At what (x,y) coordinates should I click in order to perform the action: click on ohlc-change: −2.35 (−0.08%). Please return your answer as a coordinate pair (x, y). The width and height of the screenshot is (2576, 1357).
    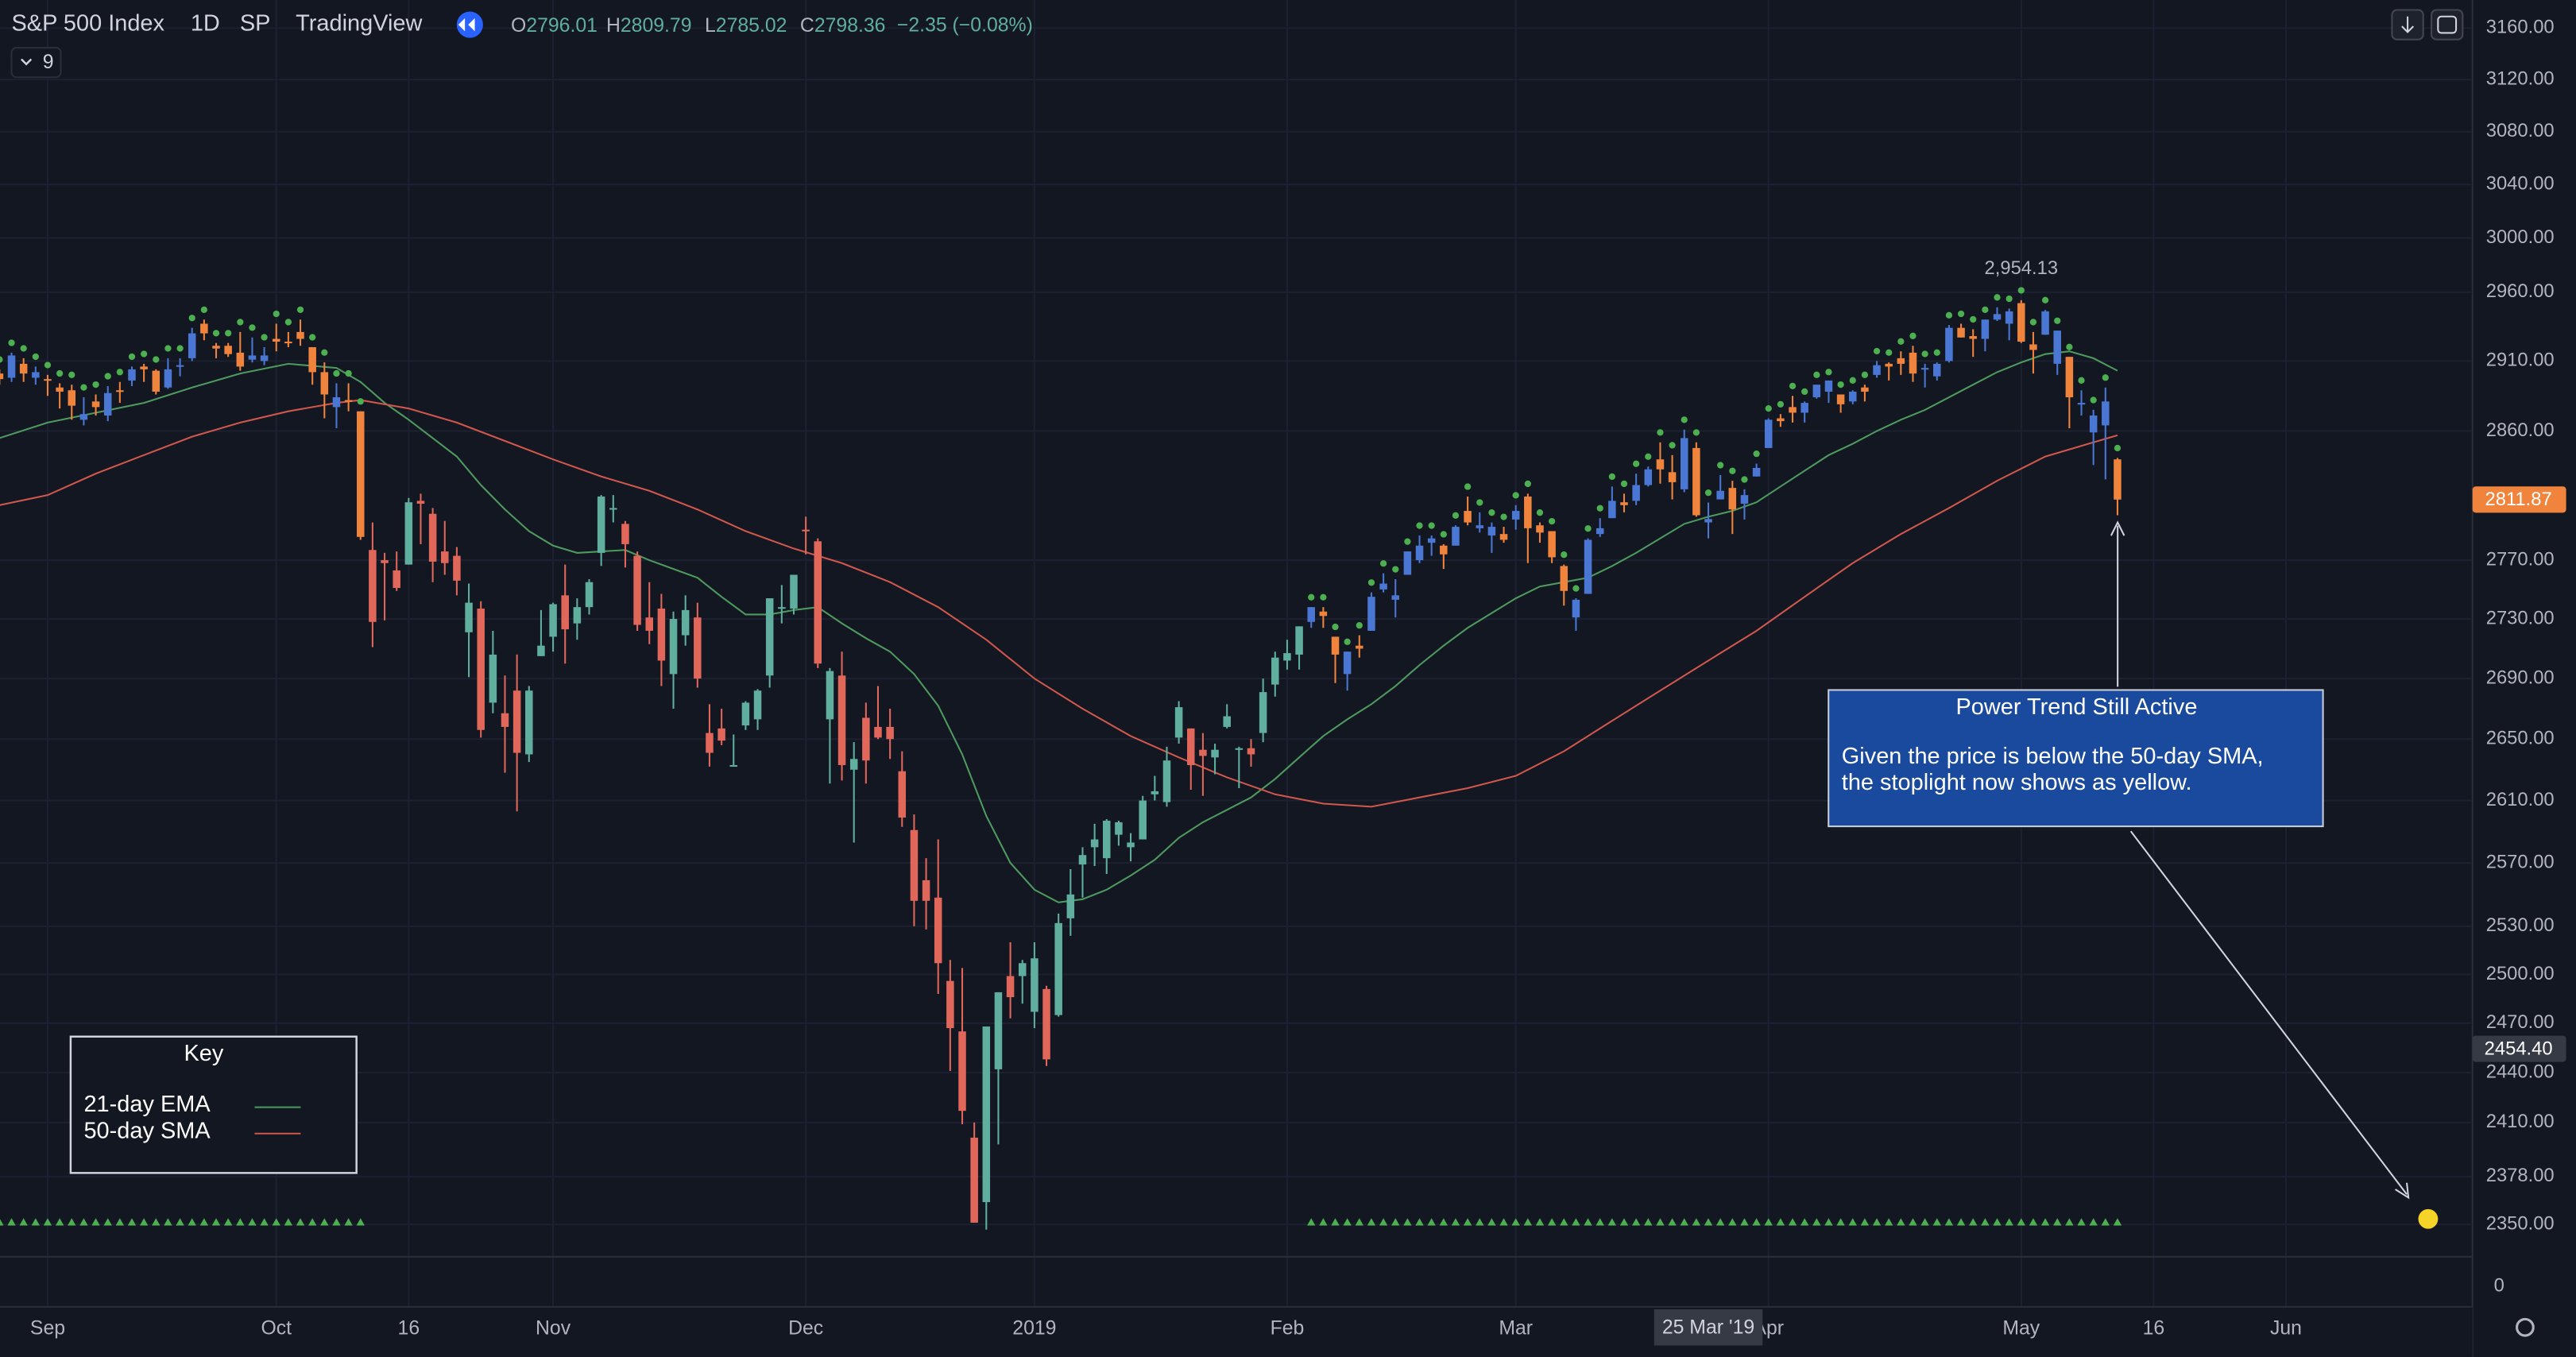
    Looking at the image, I should click on (965, 26).